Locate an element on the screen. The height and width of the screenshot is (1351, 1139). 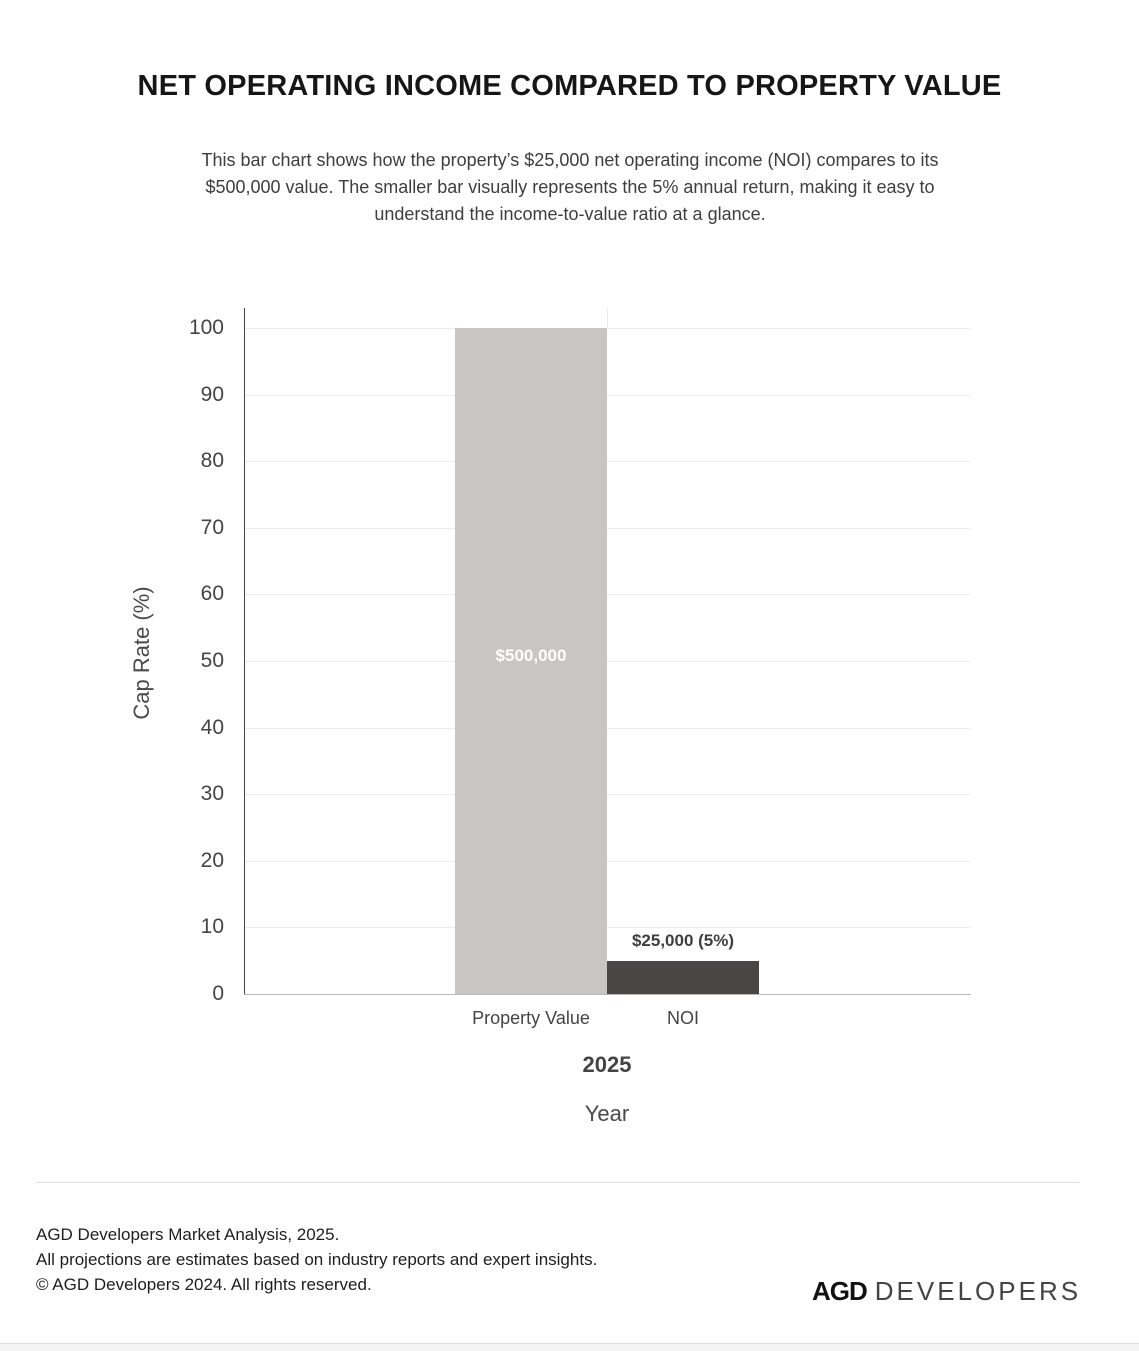
x-tick-property-value: Property Value is located at coordinates (531, 1018).